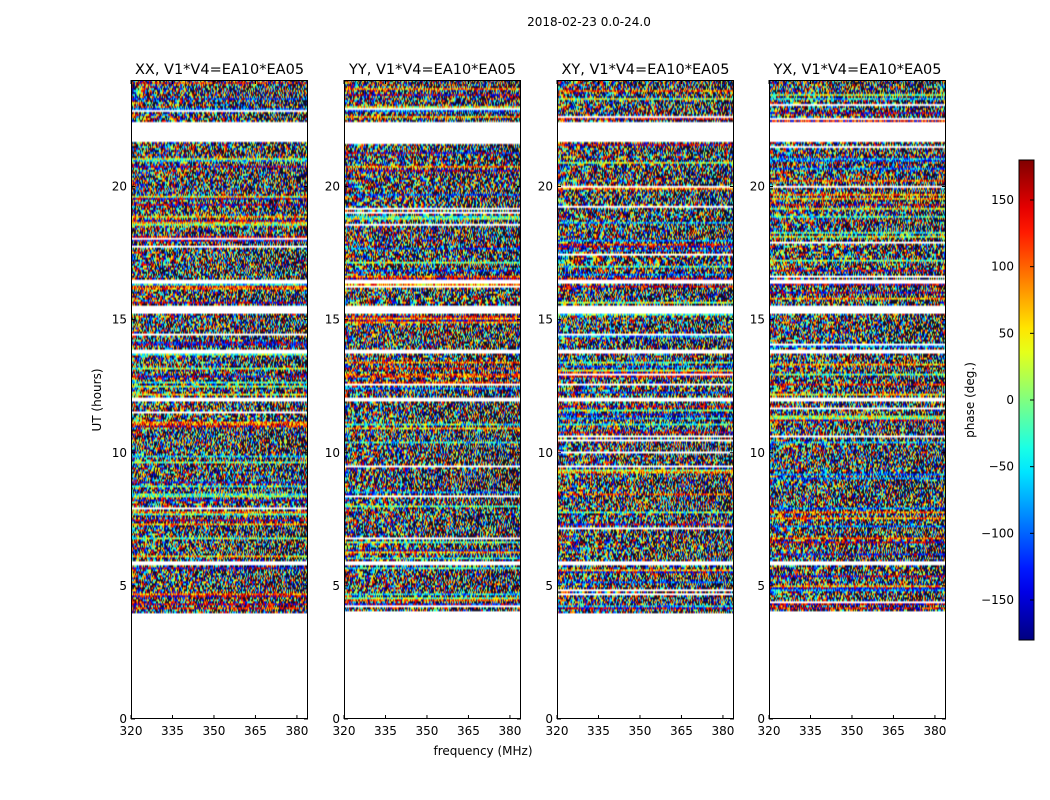 The width and height of the screenshot is (1050, 800). What do you see at coordinates (970, 400) in the screenshot?
I see `colorbar-label: phase (deg.)` at bounding box center [970, 400].